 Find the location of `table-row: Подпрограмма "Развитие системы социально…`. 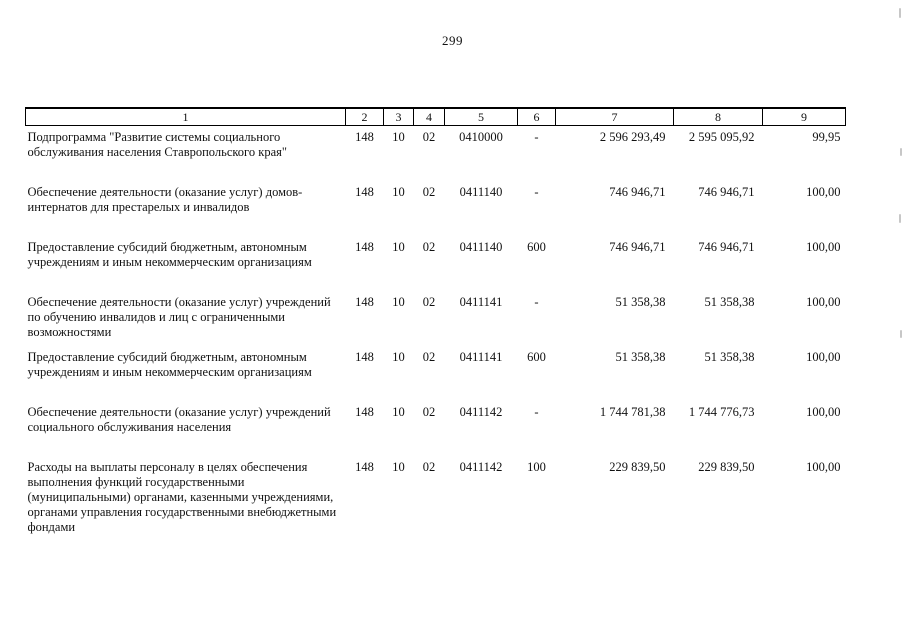

table-row: Подпрограмма "Развитие системы социально… is located at coordinates (436, 153).